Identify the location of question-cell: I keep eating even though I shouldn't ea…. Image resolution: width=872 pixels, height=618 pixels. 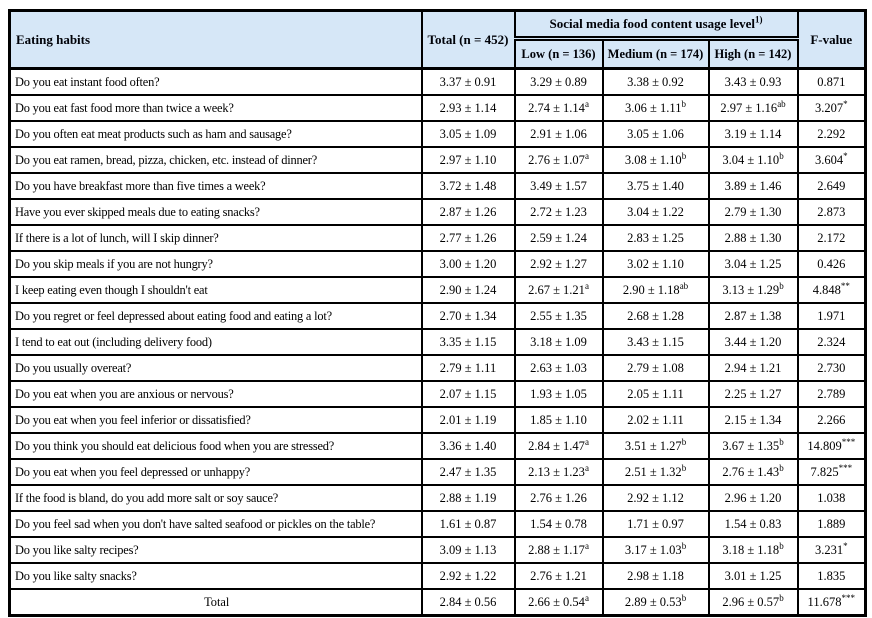
(215, 290).